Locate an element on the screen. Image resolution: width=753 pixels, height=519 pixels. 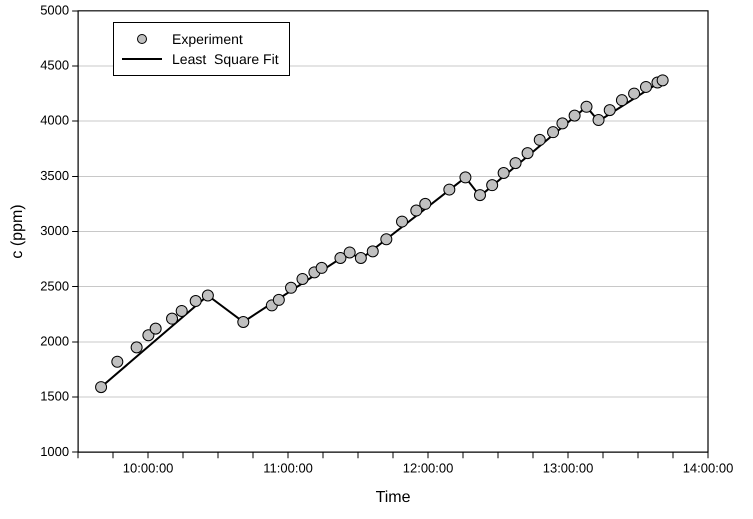
x-tick-label: 11:00:00 is located at coordinates (288, 468).